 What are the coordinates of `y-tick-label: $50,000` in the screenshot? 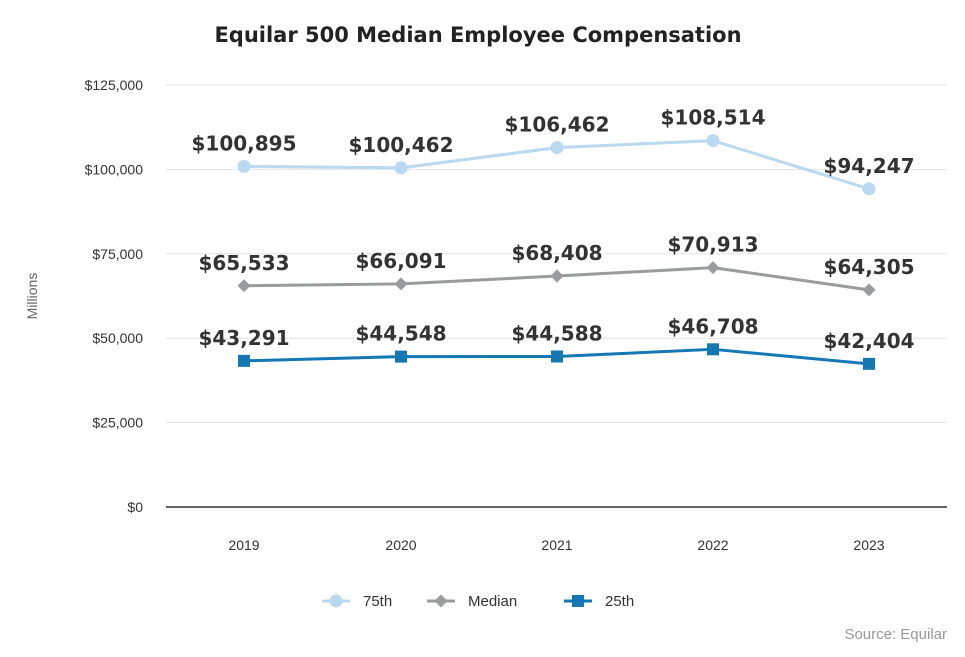 It's located at (117, 338).